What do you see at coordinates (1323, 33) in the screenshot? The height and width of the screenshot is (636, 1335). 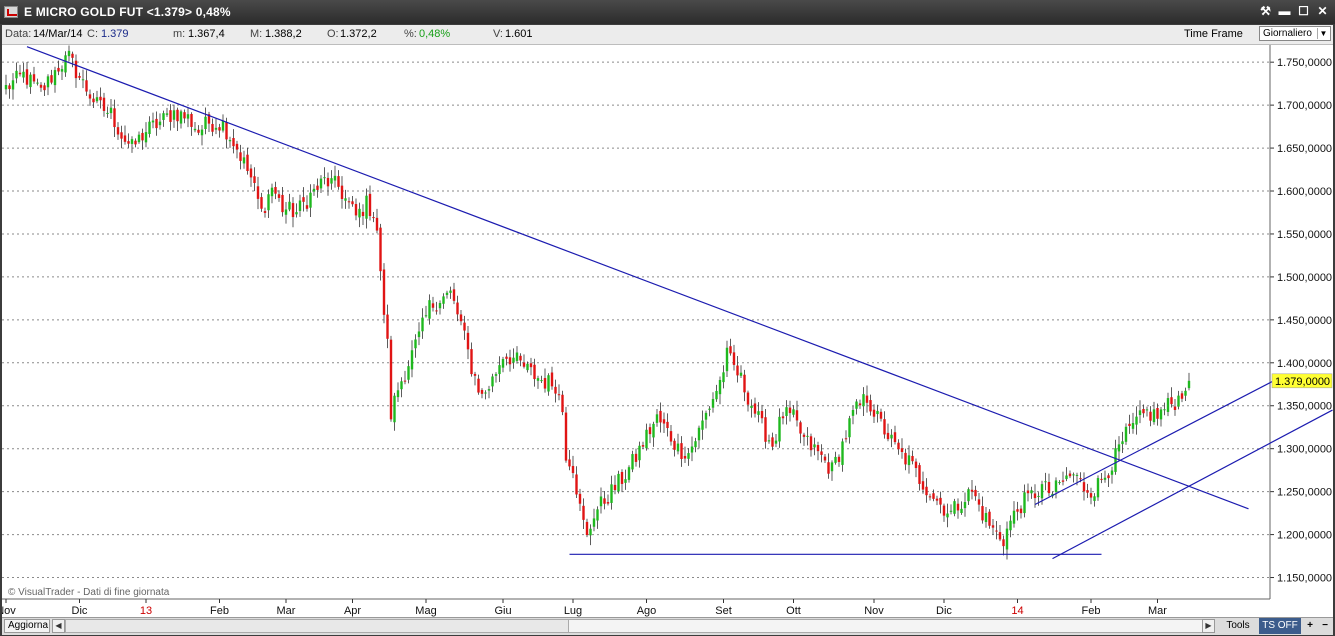 I see `chevron-down-icon: ▼` at bounding box center [1323, 33].